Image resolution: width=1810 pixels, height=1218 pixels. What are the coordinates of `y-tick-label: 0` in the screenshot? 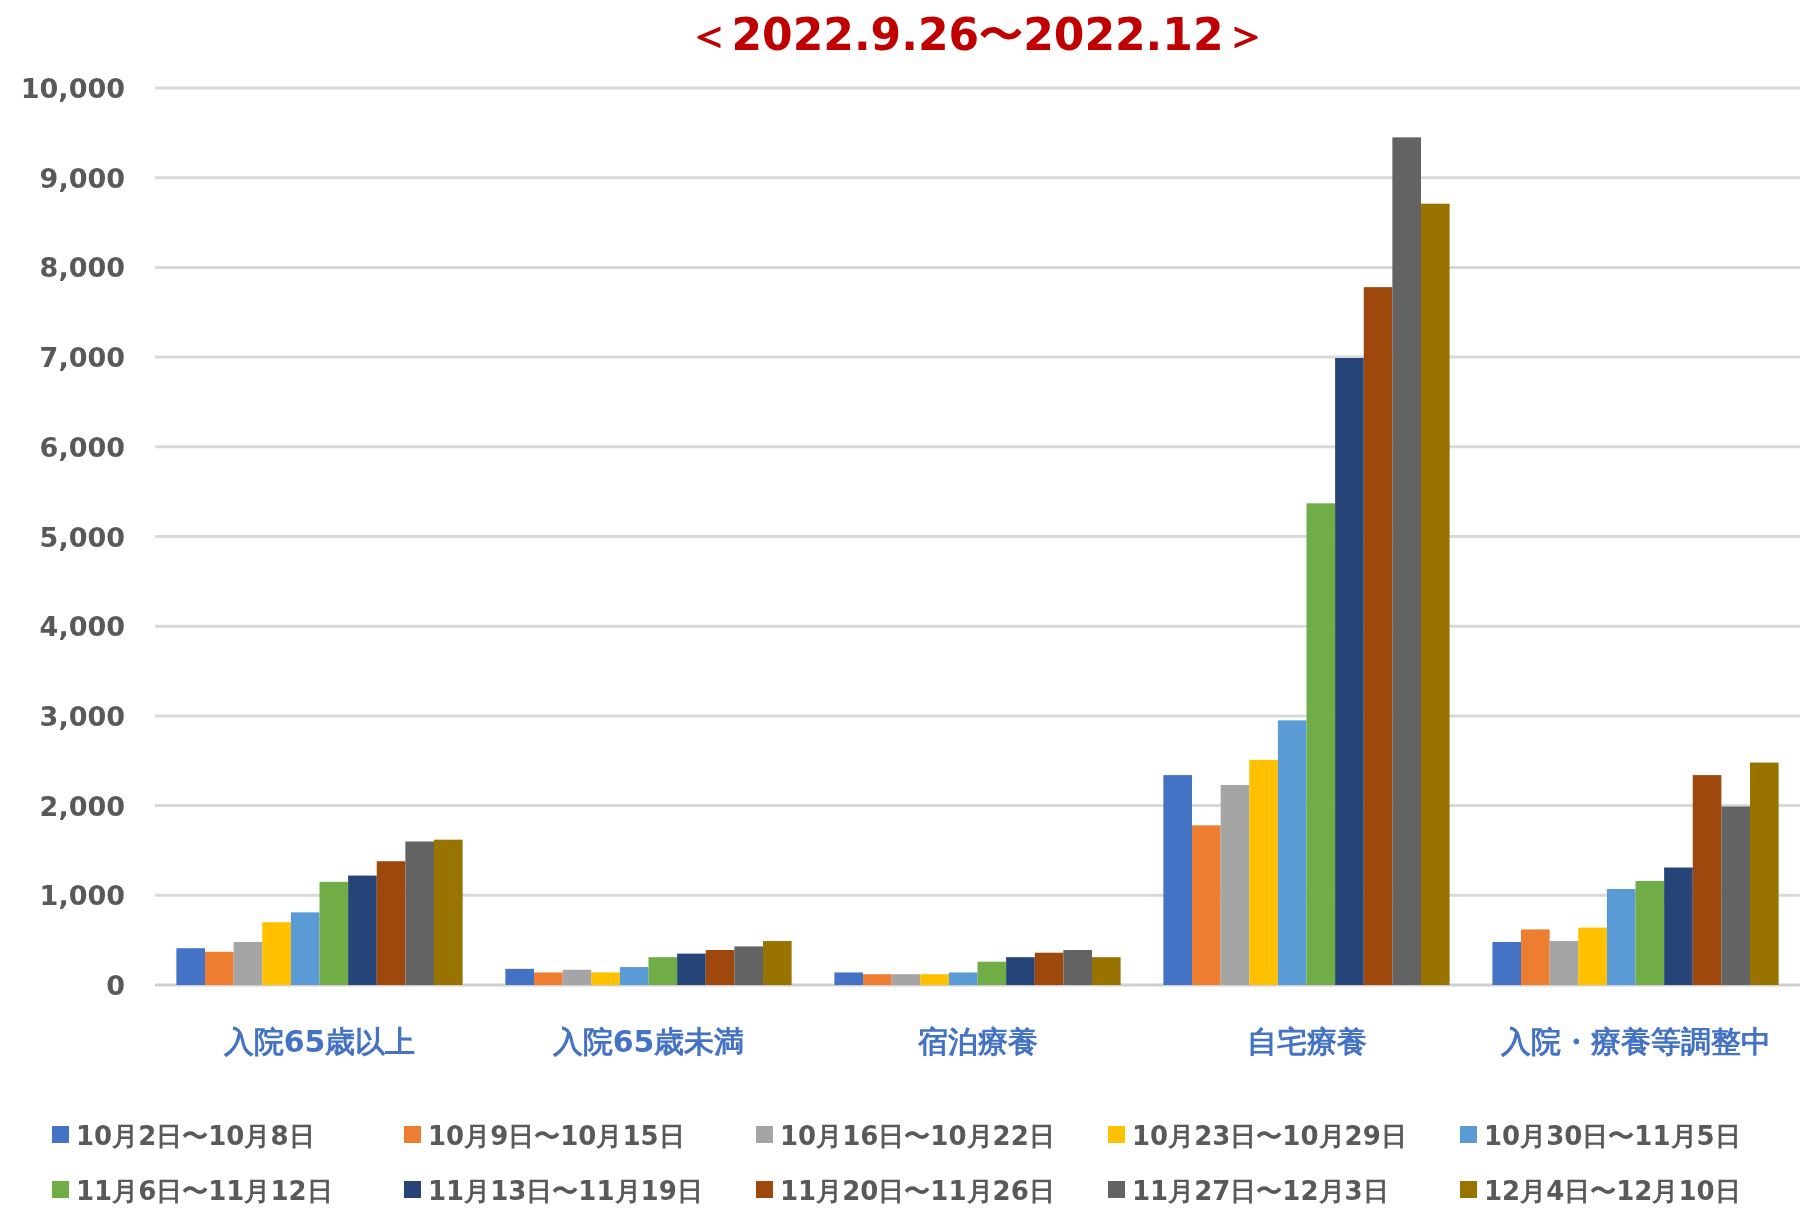 It's located at (115, 985).